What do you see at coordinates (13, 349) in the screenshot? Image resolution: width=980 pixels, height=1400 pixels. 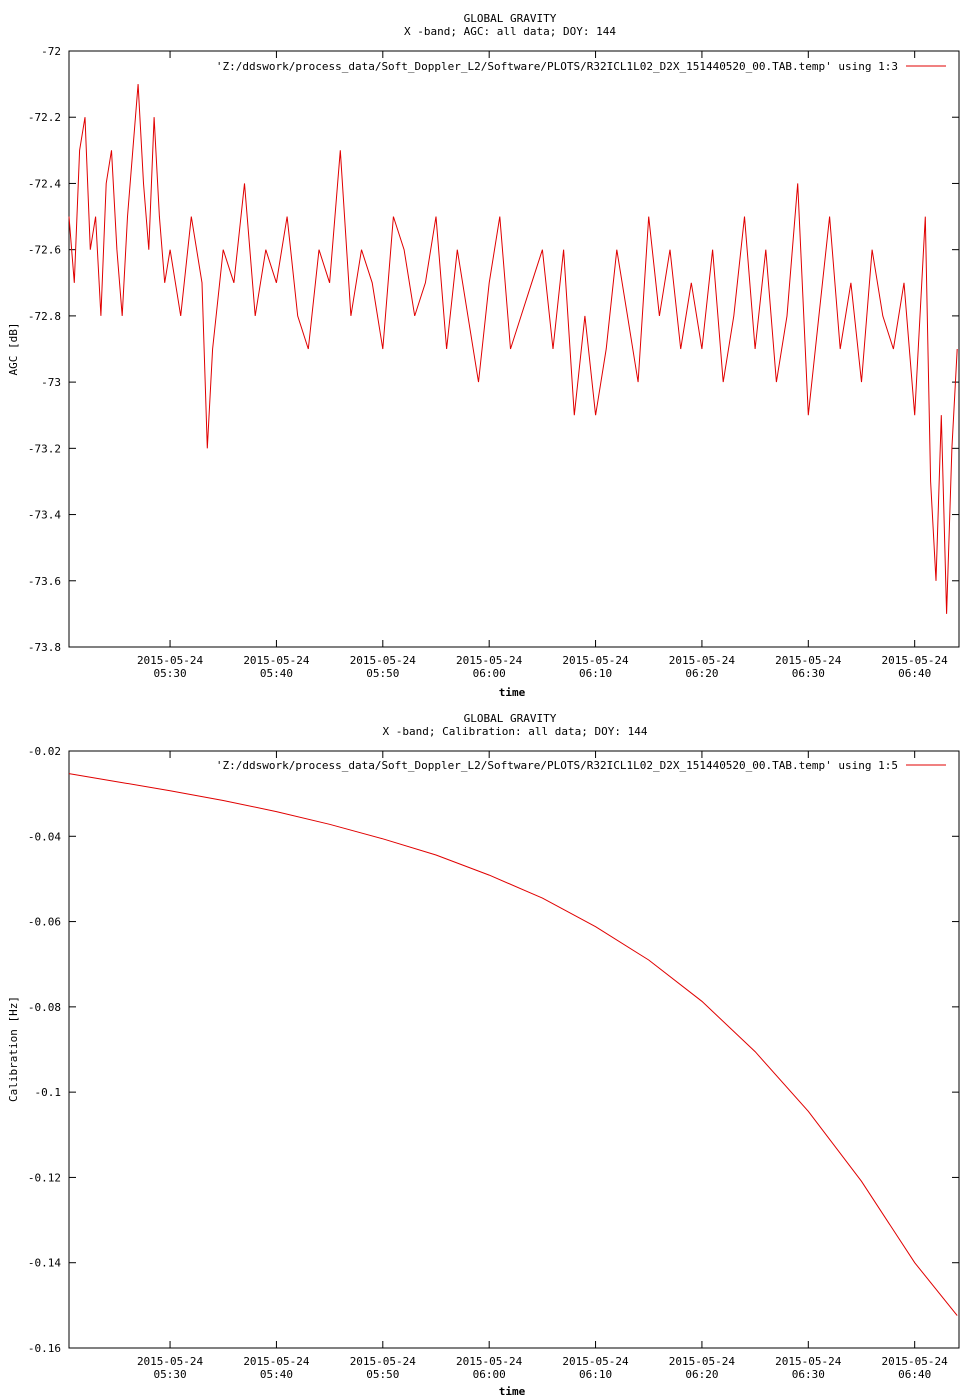 I see `y-axis-label: AGC [dB]` at bounding box center [13, 349].